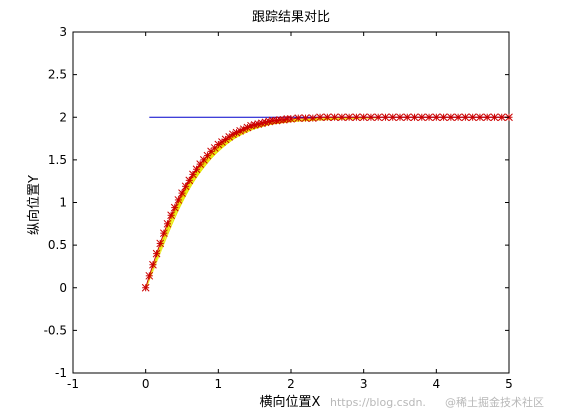 The image size is (561, 420). What do you see at coordinates (73, 384) in the screenshot?
I see `x-tick-label: -1` at bounding box center [73, 384].